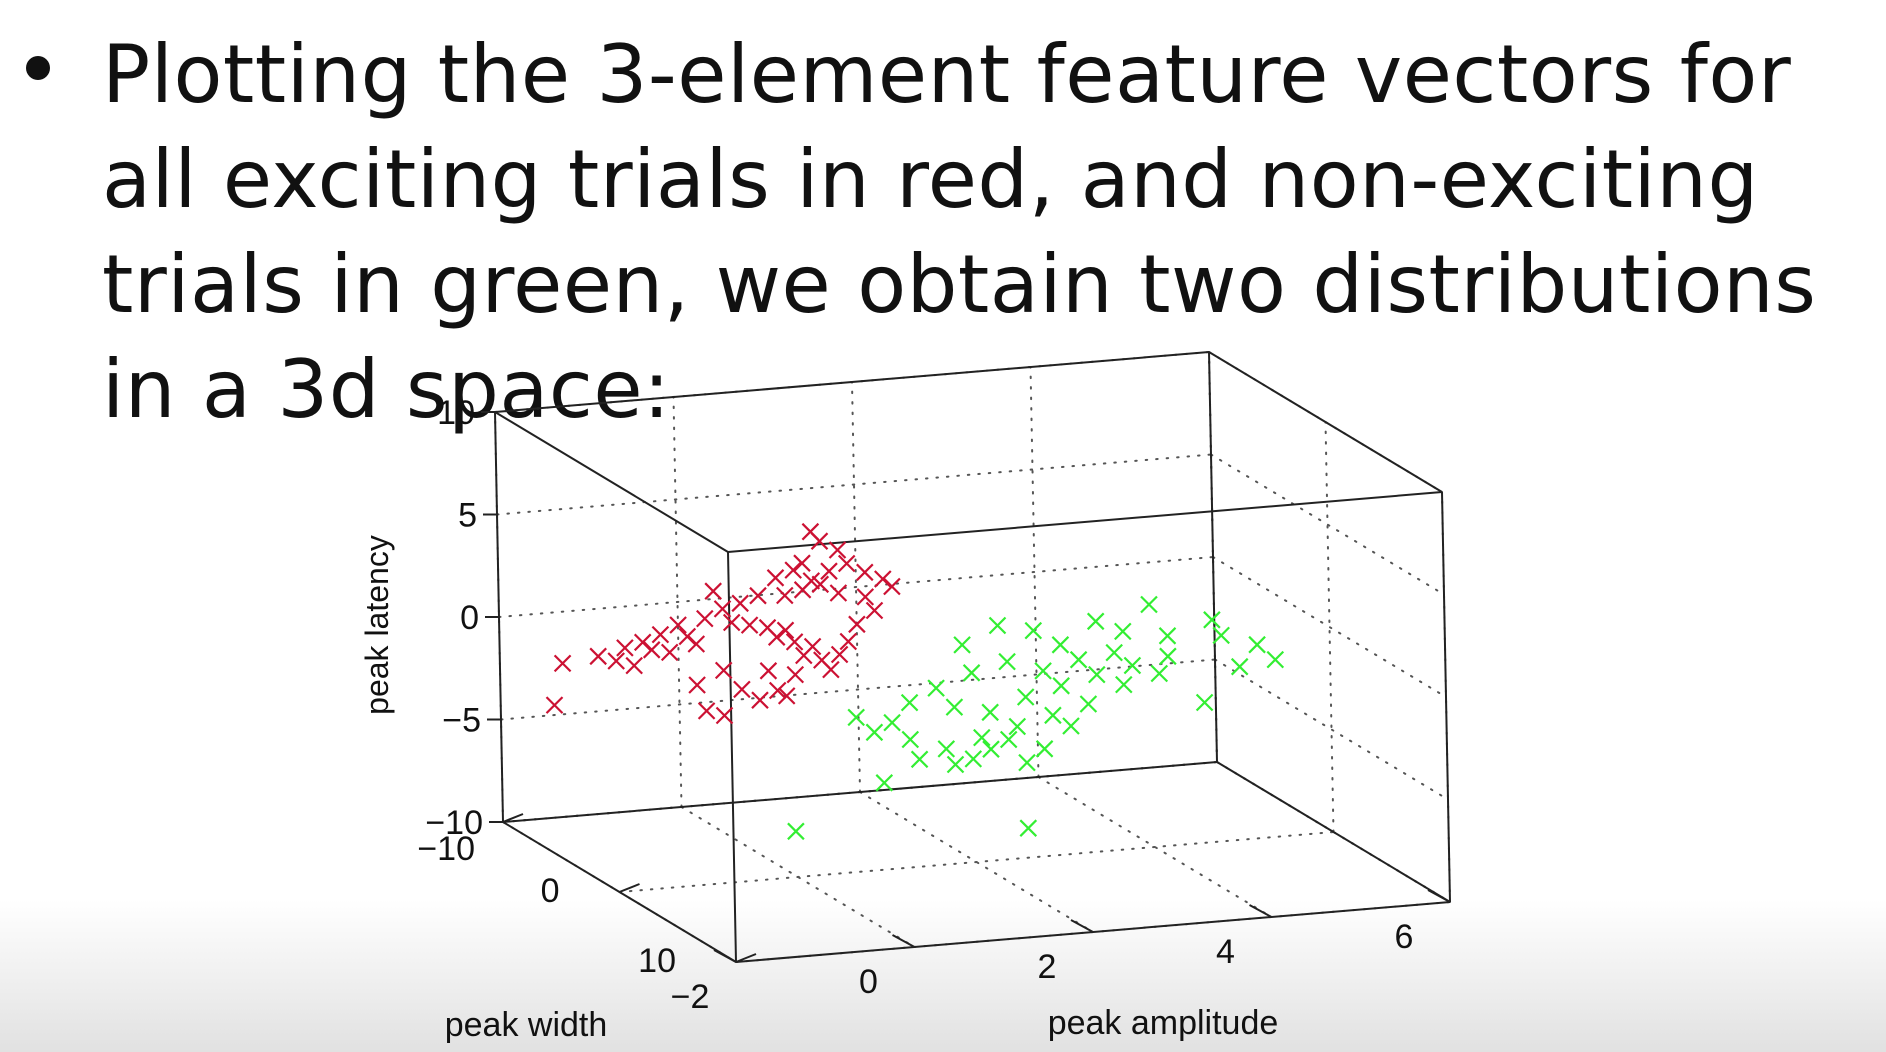  I want to click on series-exciting, so click(723, 623).